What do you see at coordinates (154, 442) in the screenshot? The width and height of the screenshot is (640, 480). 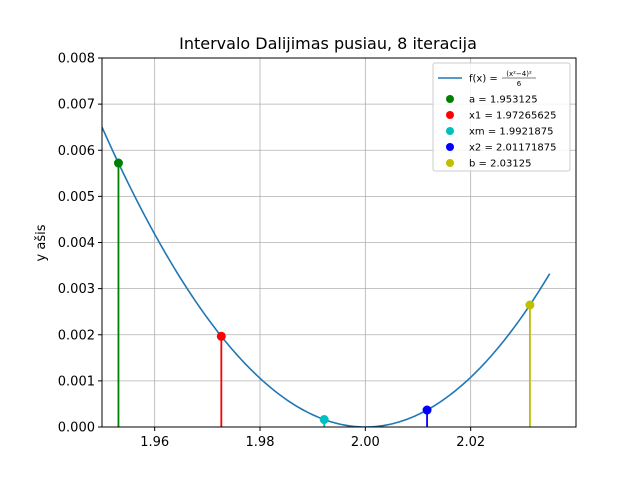 I see `x-tick-label: 1.96` at bounding box center [154, 442].